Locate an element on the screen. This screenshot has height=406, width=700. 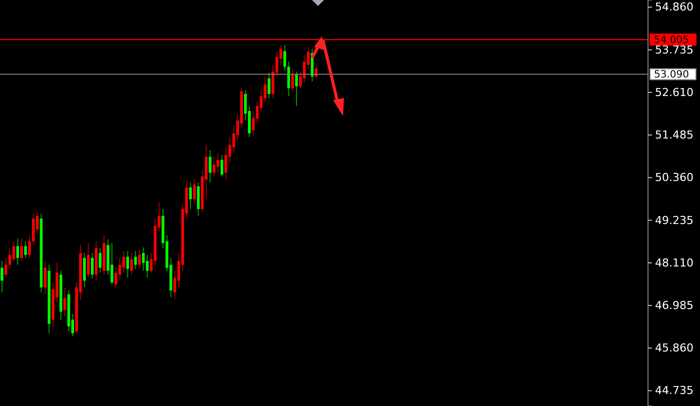
y-tick-label: 49.235 is located at coordinates (674, 220).